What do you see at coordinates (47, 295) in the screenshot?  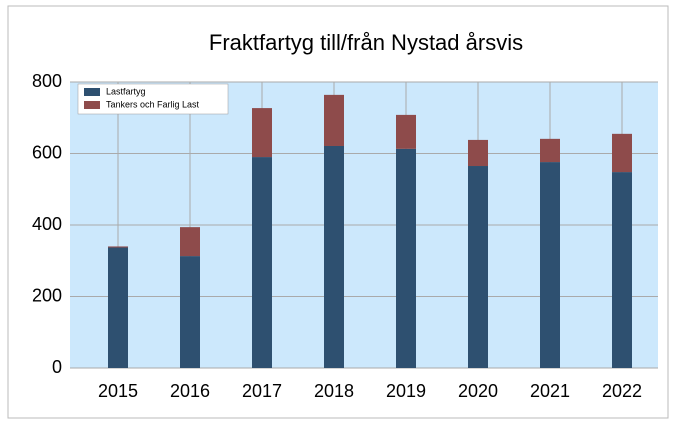 I see `y-tick-label: 200` at bounding box center [47, 295].